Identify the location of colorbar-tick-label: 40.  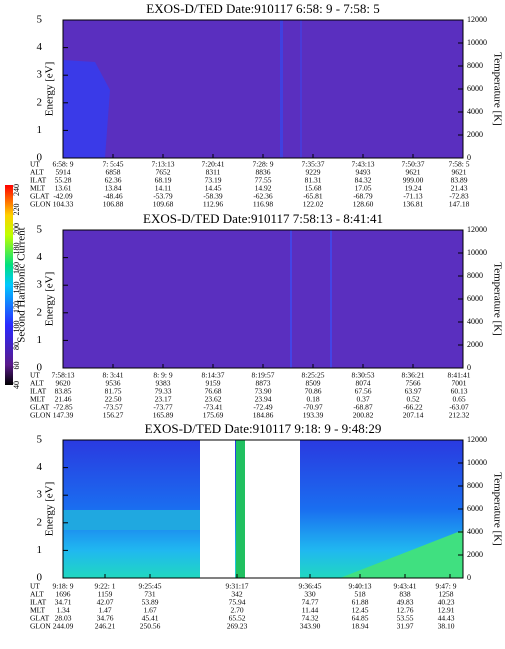
(16, 385).